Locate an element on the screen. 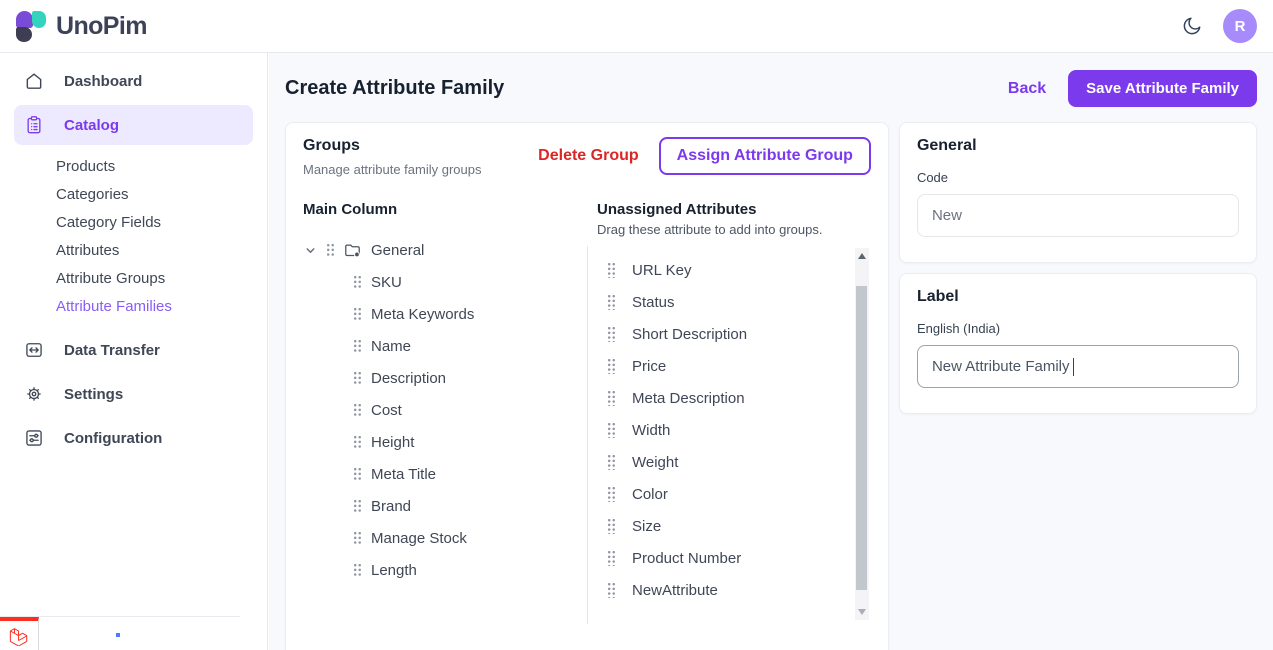 This screenshot has height=650, width=1273. attribute-label: Description is located at coordinates (409, 378).